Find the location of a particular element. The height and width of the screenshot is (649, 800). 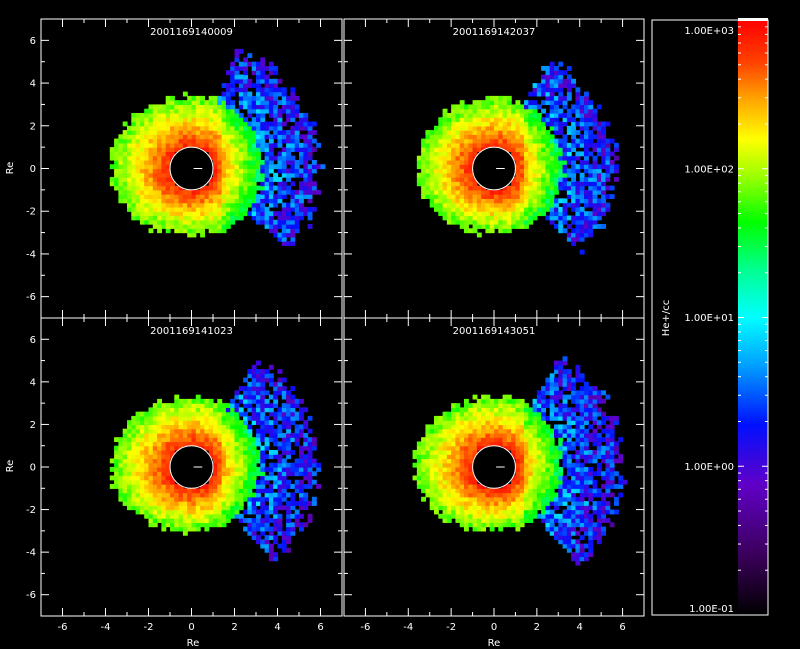

panel-title: 2001169141023 is located at coordinates (191, 331).